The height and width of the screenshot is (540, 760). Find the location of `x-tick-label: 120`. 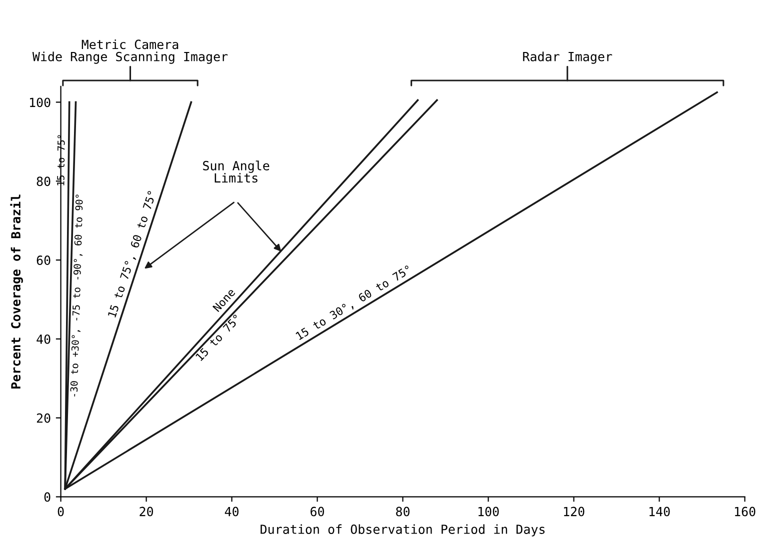

x-tick-label: 120 is located at coordinates (574, 511).